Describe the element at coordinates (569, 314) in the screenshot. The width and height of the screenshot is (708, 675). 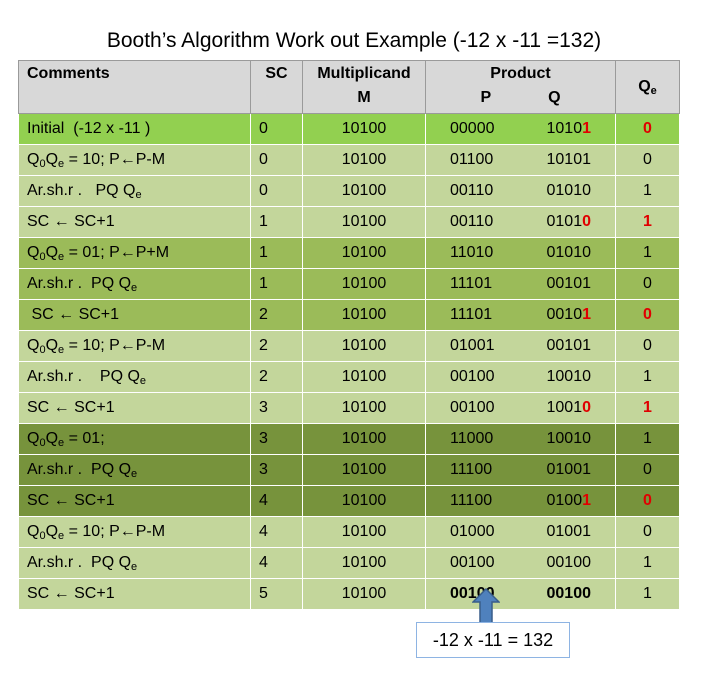
I see `product-q: 00101` at that location.